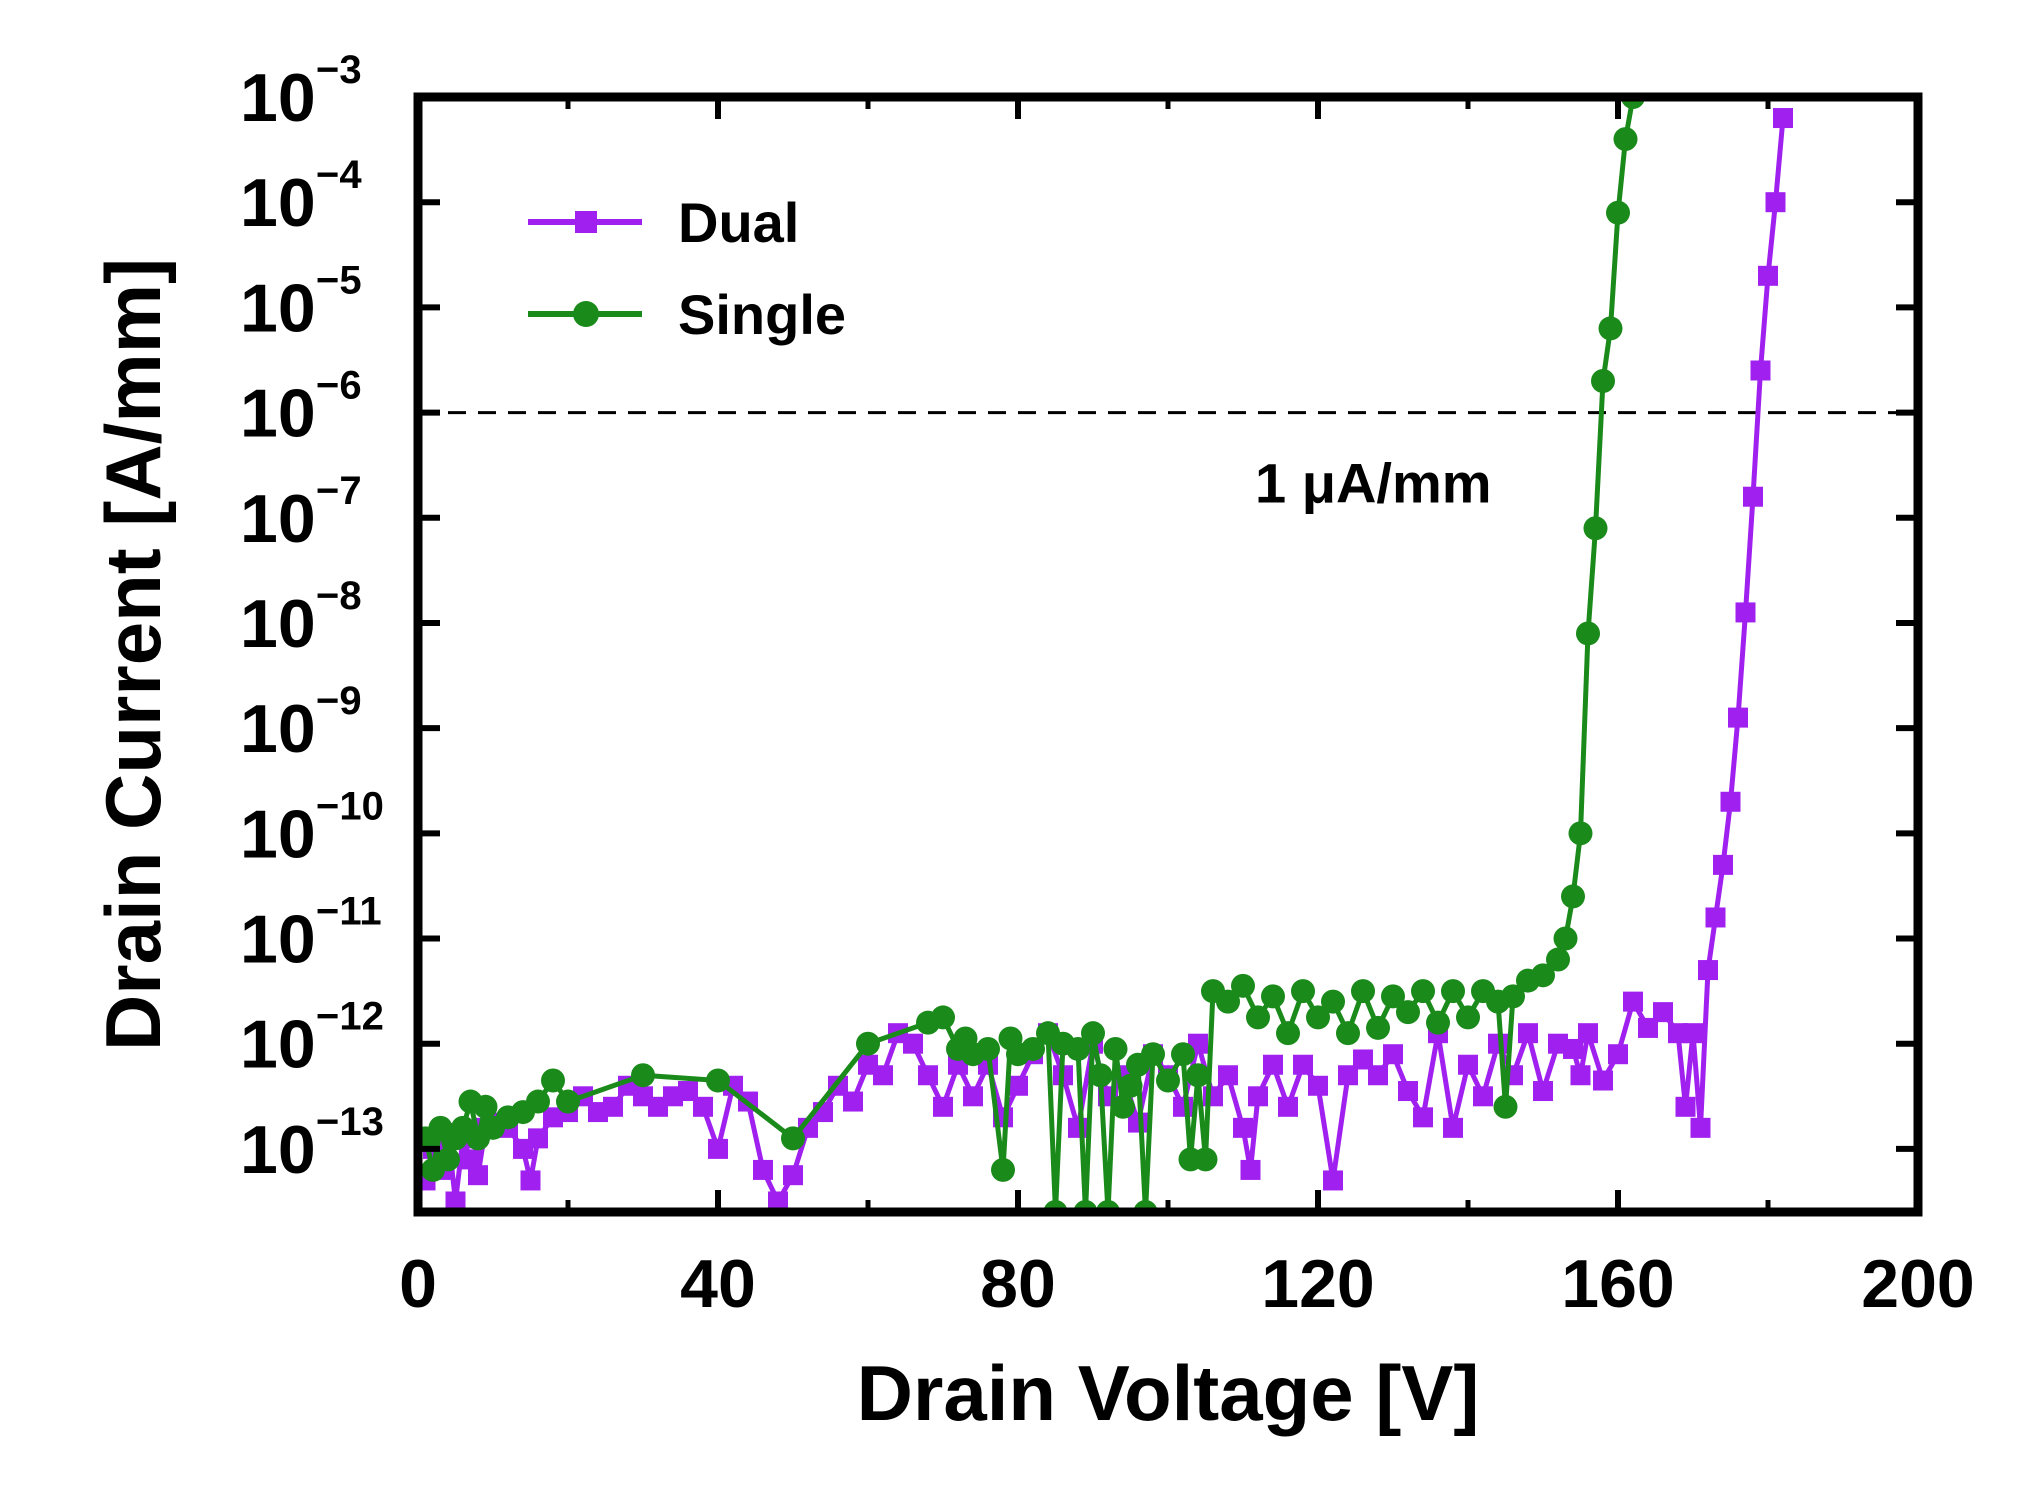 This screenshot has height=1506, width=2033. What do you see at coordinates (1917, 1284) in the screenshot?
I see `x-tick-label: 200` at bounding box center [1917, 1284].